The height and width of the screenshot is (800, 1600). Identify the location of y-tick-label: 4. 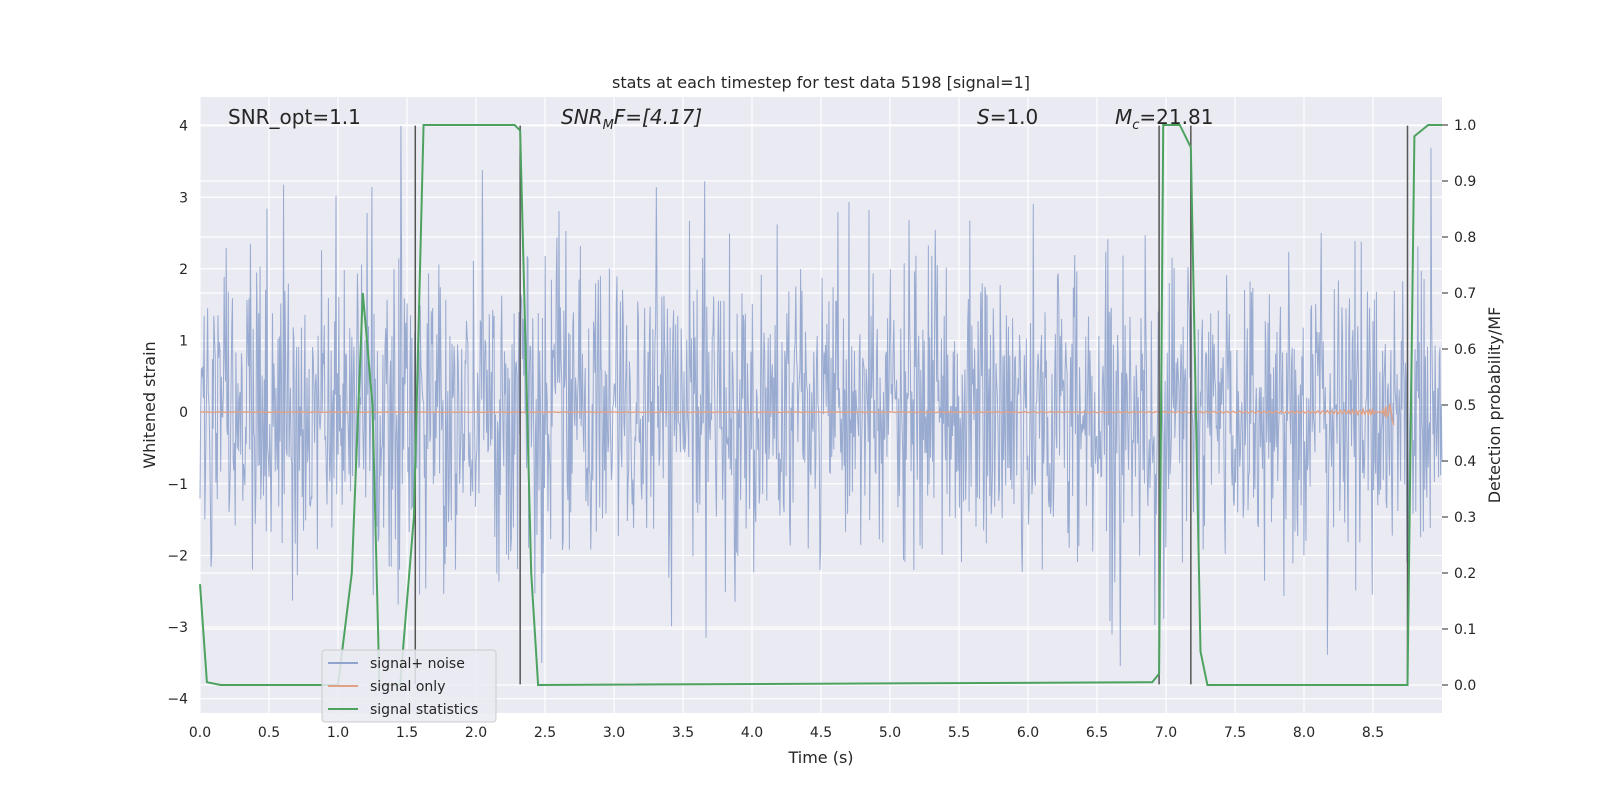
(183, 127).